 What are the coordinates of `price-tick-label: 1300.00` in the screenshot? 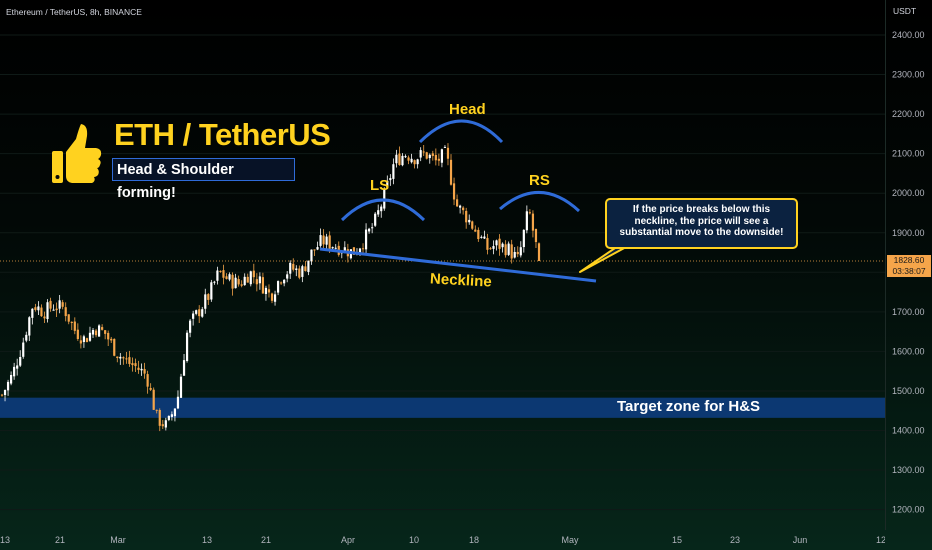 It's located at (908, 470).